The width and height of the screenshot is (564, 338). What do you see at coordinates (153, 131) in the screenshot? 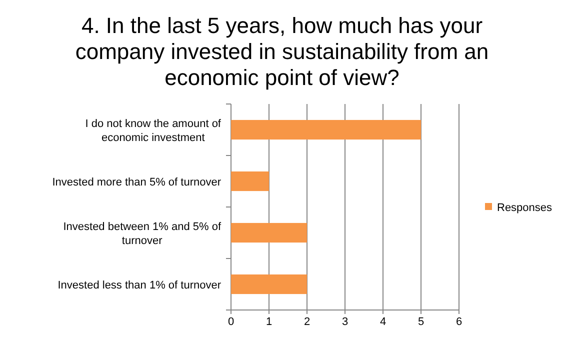
I see `y-tick-label: I do not know the amount of economic investment` at bounding box center [153, 131].